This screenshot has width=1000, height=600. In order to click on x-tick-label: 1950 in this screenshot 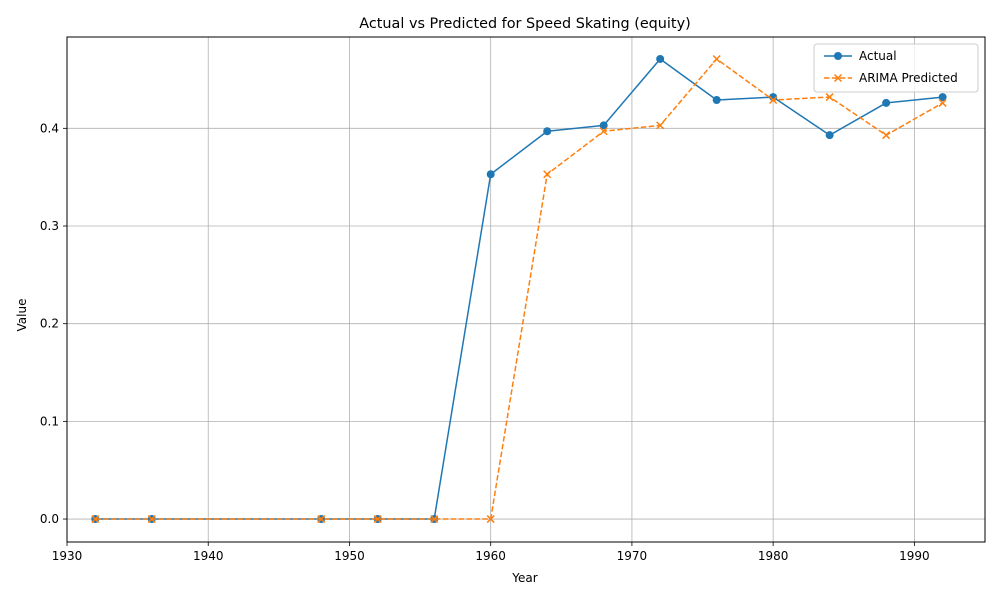, I will do `click(349, 556)`.